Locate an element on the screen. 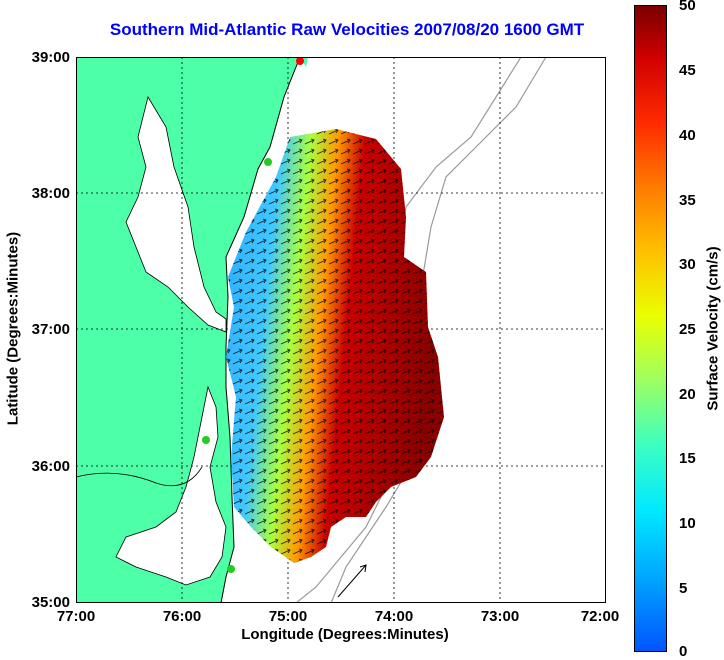  colorbar-tick-label: 35 is located at coordinates (687, 200).